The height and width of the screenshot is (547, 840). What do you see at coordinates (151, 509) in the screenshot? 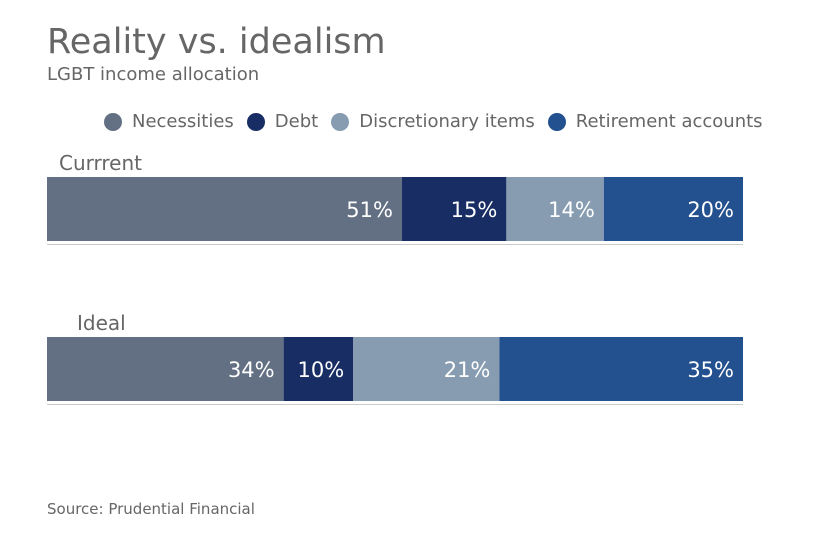
I see `source-note: Source: Prudential Financial` at bounding box center [151, 509].